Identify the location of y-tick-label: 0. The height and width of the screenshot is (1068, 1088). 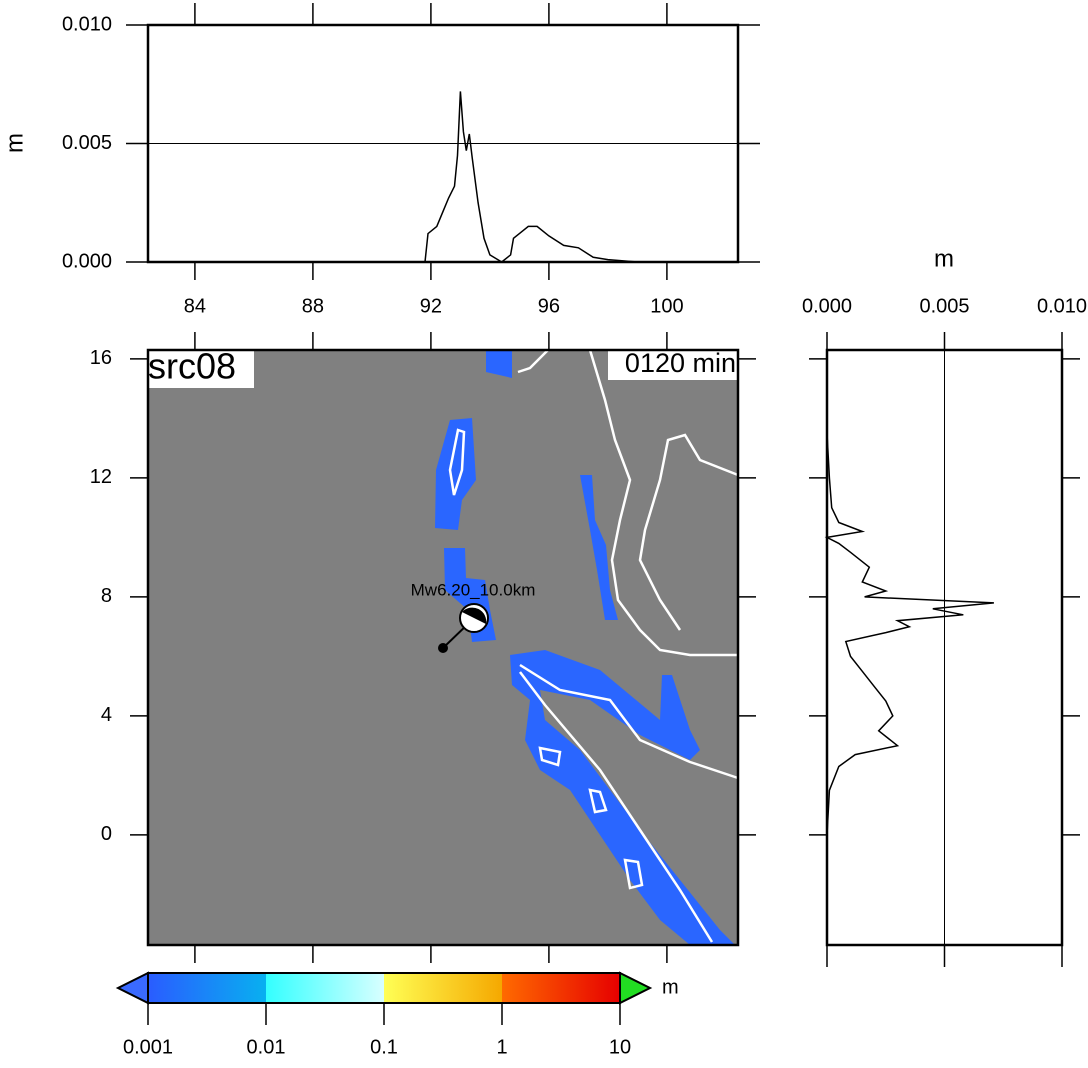
(106, 834).